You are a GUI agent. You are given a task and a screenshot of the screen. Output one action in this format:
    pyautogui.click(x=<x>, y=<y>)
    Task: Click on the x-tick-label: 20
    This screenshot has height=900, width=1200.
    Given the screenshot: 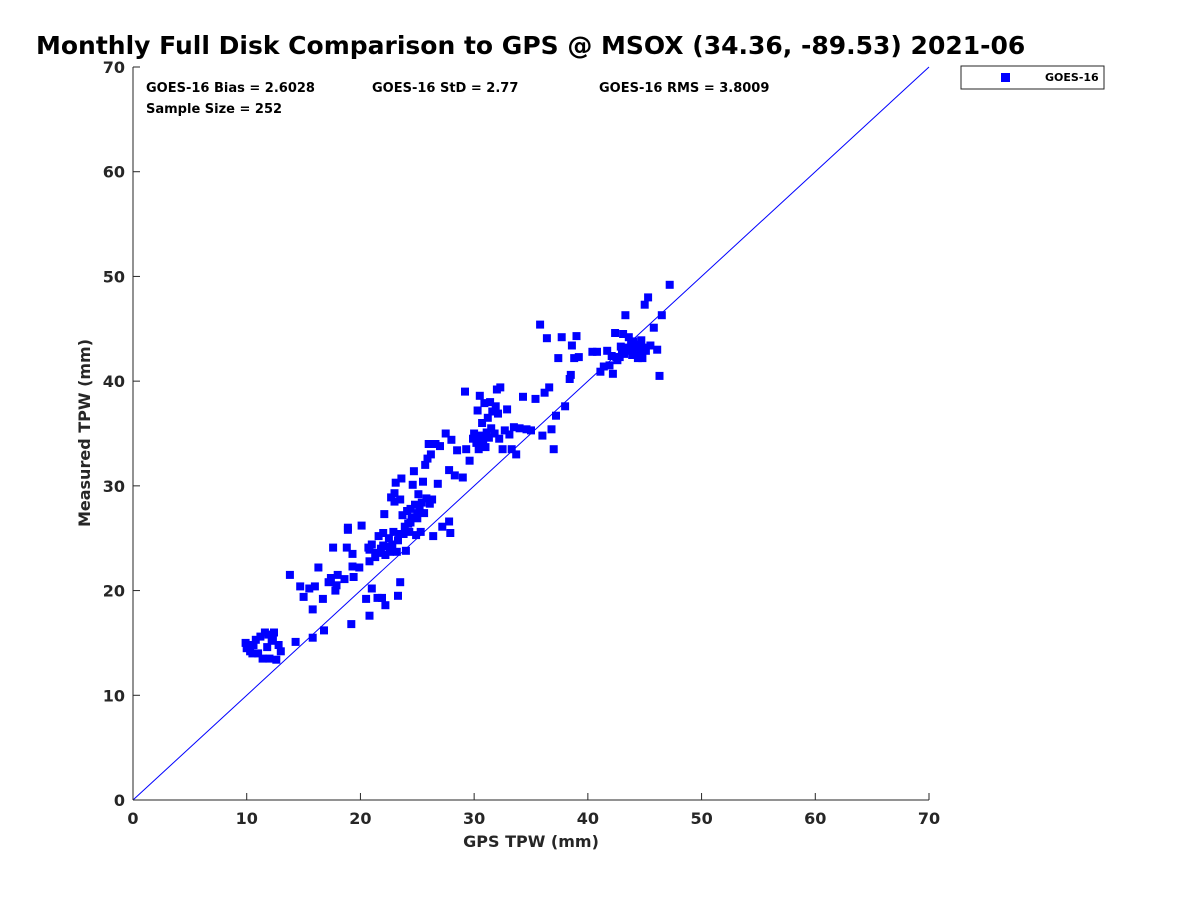 What is the action you would take?
    pyautogui.click(x=360, y=818)
    